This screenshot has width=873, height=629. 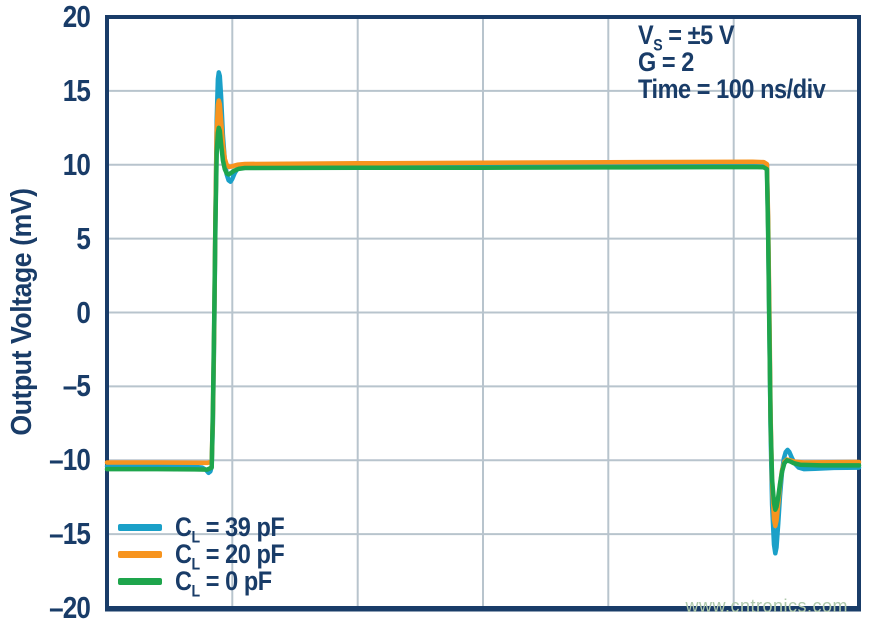 I want to click on legend: CL = 39 pF CL = 20 pF CL = 0 pF, so click(x=209, y=556).